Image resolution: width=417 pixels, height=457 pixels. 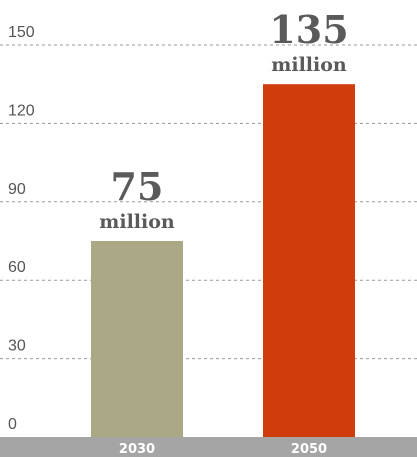 I want to click on bar-2030, so click(x=137, y=339).